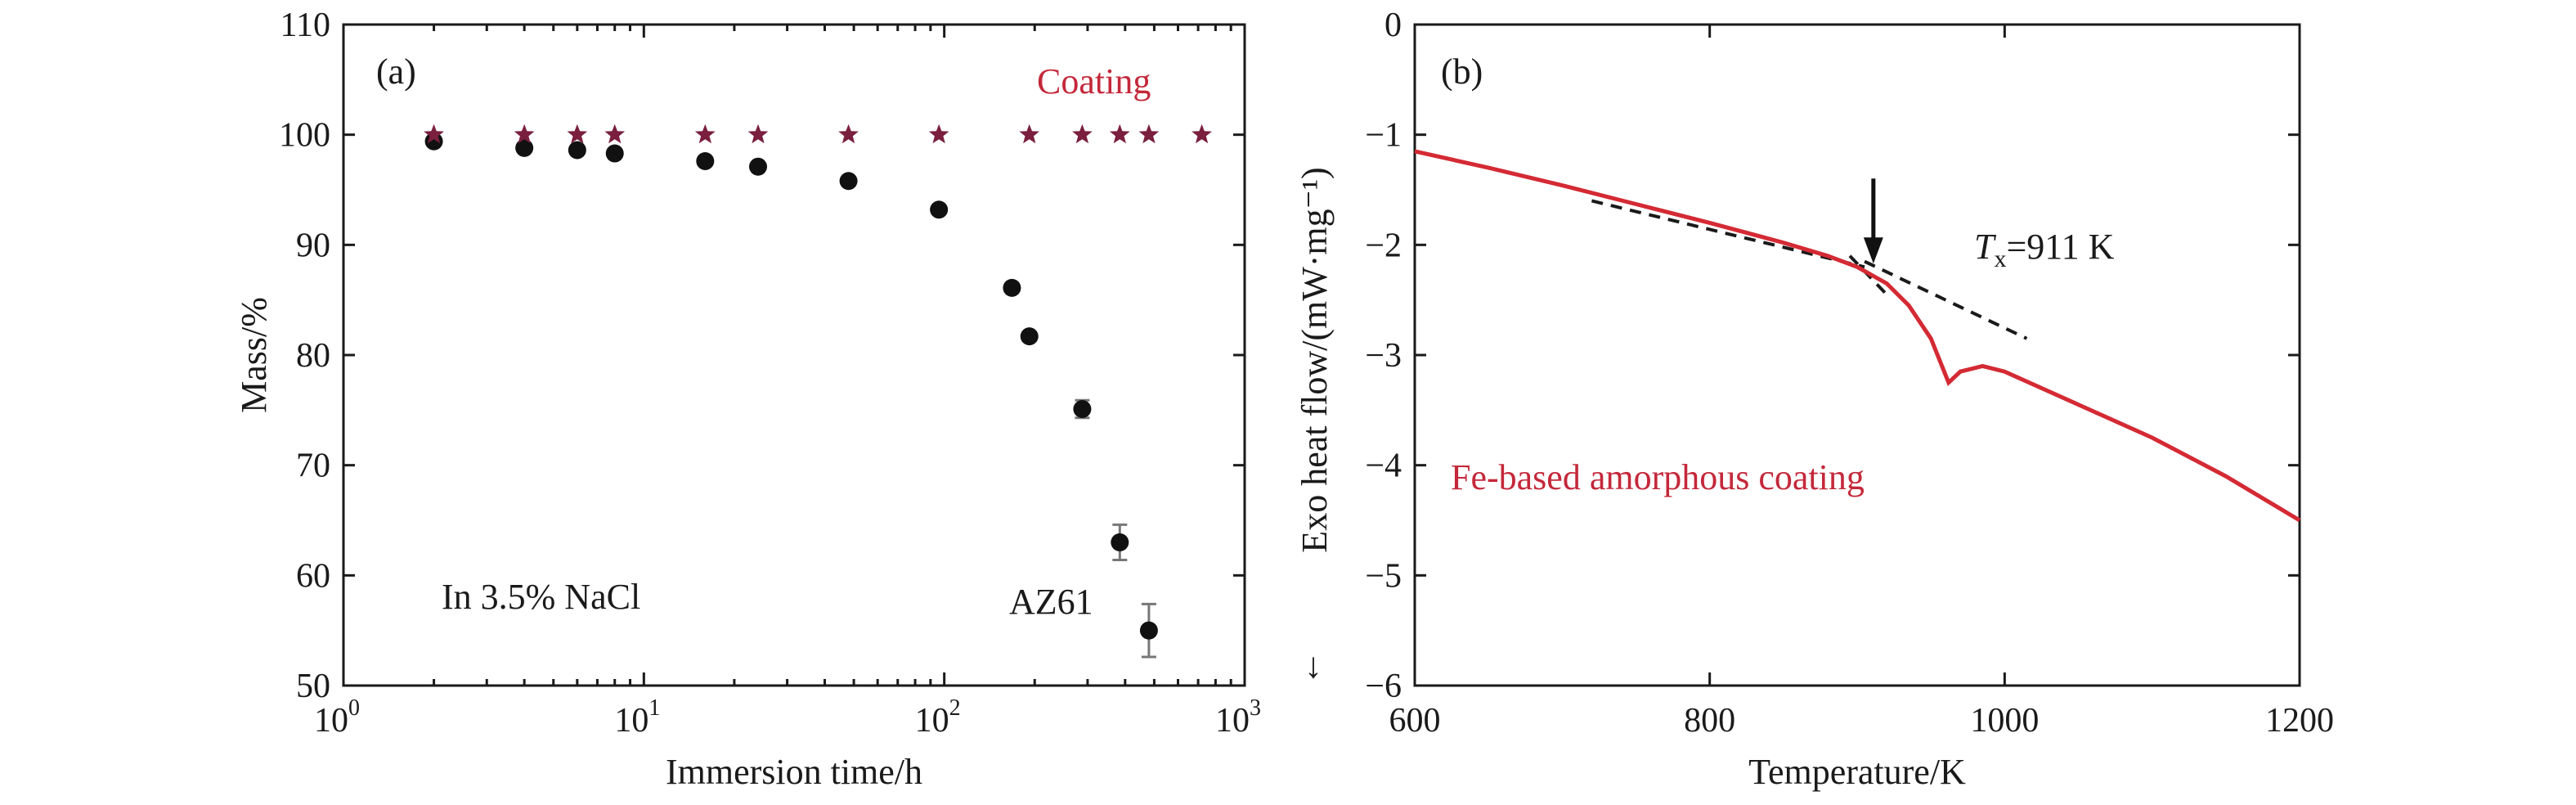  I want to click on panel-b-y-tick-label: −6, so click(1383, 686).